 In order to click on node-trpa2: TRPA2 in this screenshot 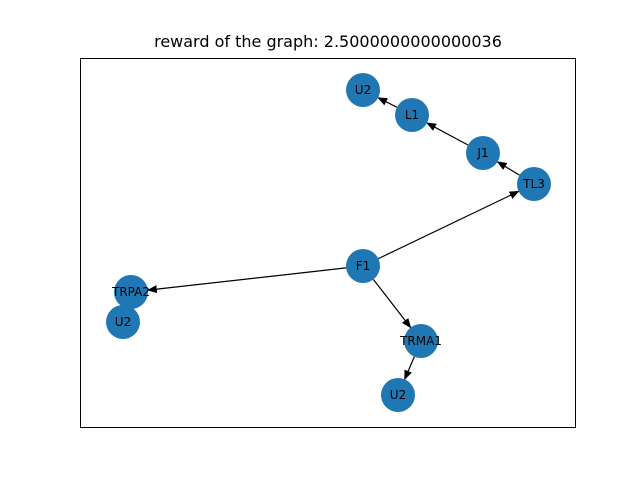, I will do `click(130, 292)`.